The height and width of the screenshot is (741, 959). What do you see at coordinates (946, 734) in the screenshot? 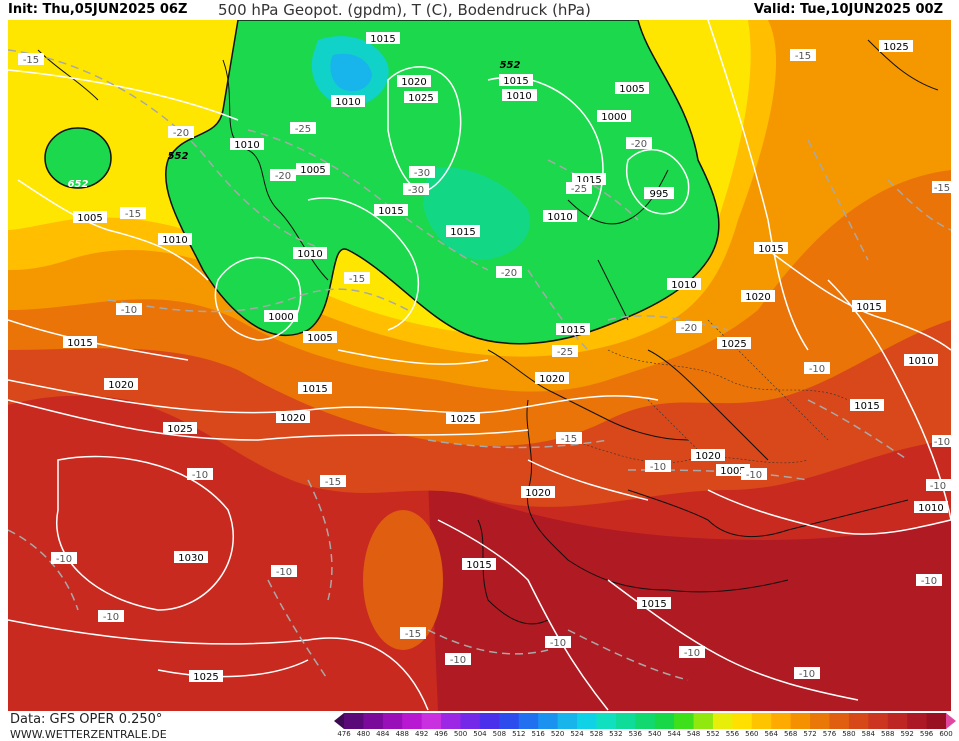
I see `colorbar-tick-label: 600` at bounding box center [946, 734].